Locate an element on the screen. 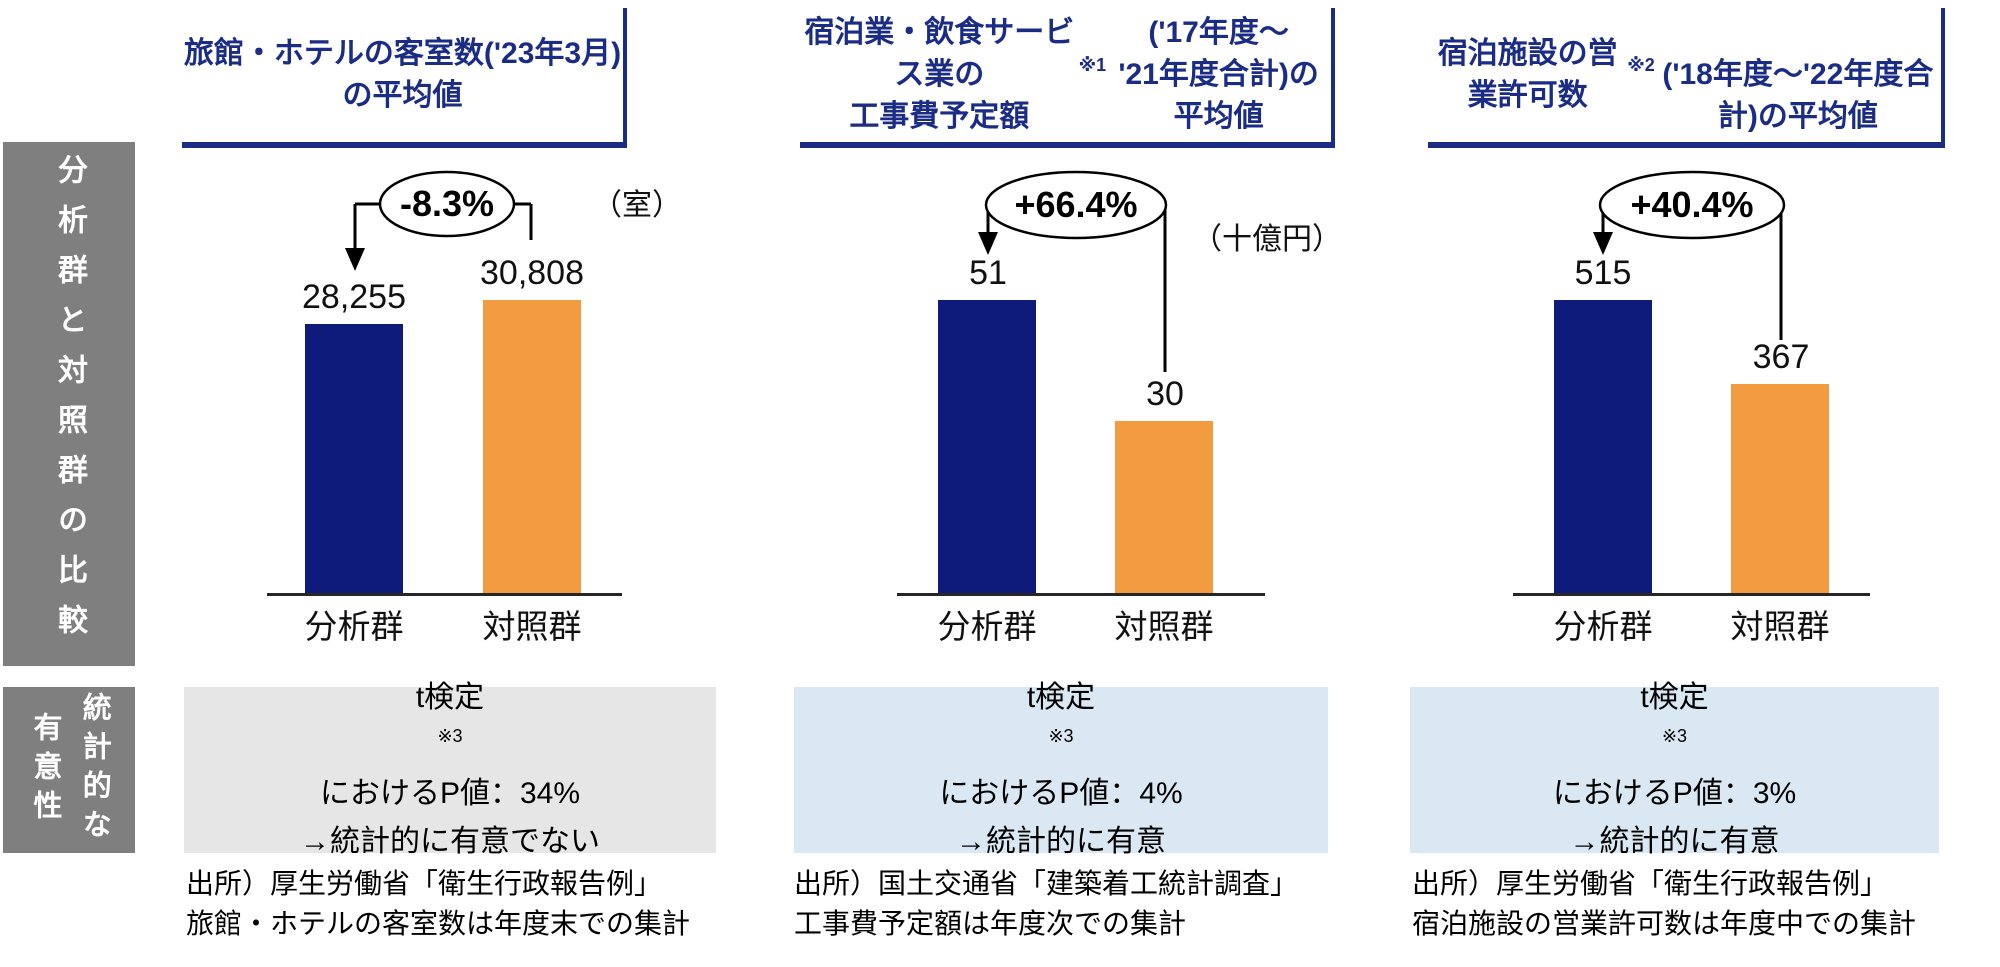 Image resolution: width=2000 pixels, height=967 pixels. significance-box: t検定 ※3 におけるP値：3% →統計的に有意 is located at coordinates (1674, 769).